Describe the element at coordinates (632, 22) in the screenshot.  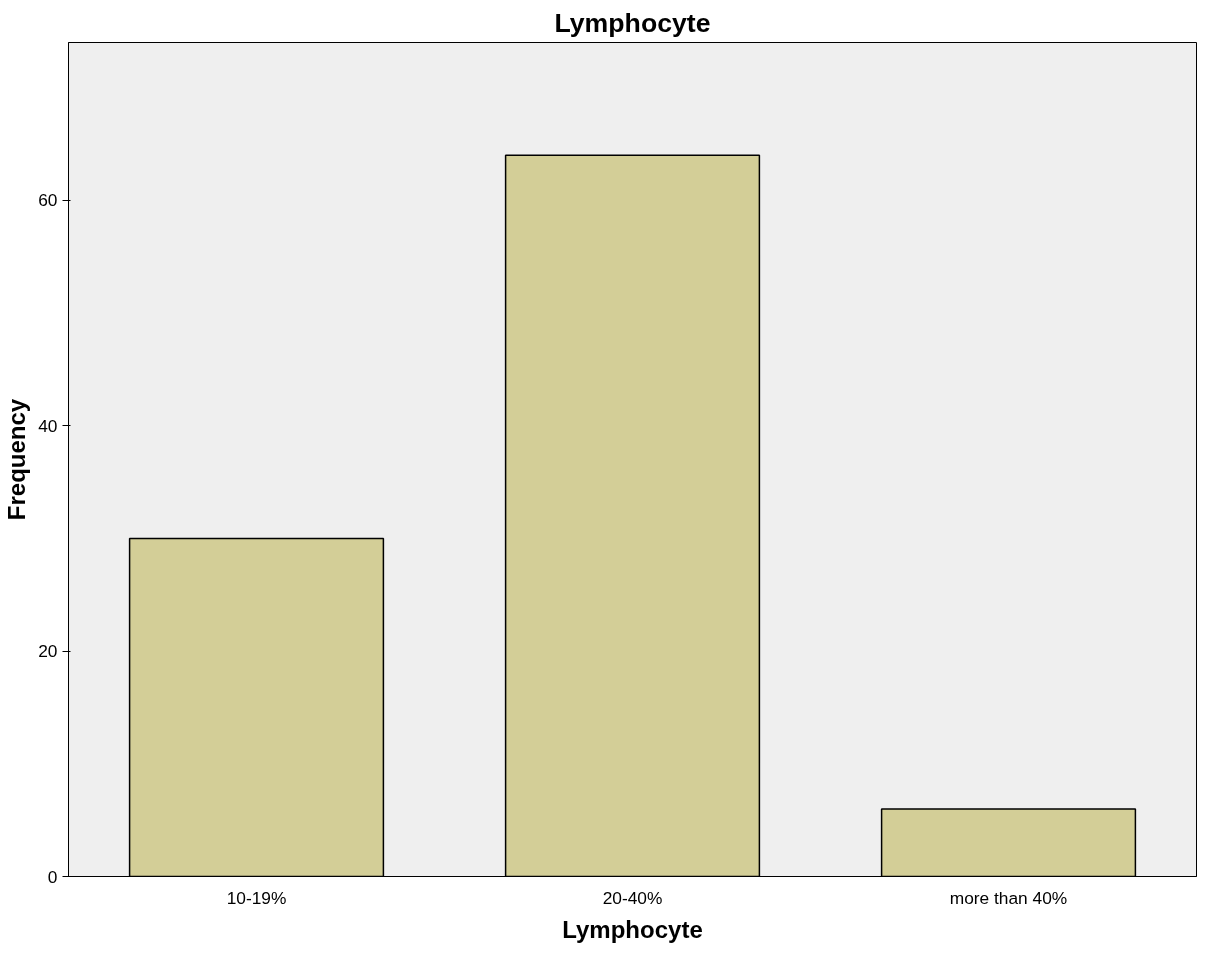
I see `chart-title: Lymphocyte` at that location.